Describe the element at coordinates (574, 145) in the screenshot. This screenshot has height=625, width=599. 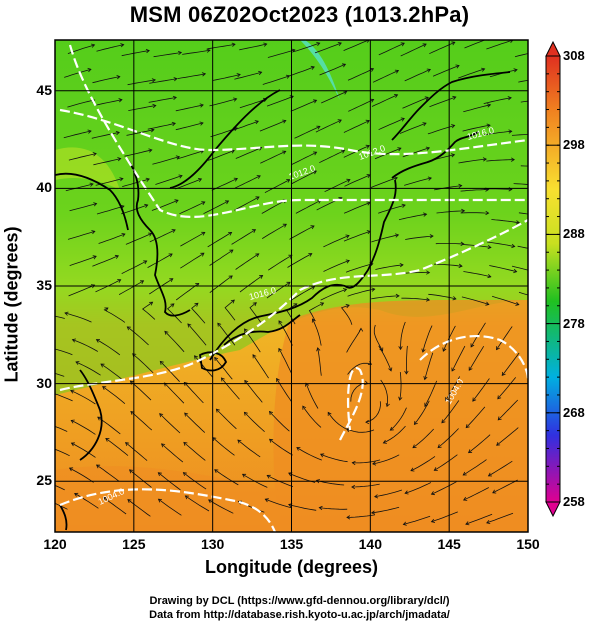
I see `colorbar-tick-label: 298` at that location.